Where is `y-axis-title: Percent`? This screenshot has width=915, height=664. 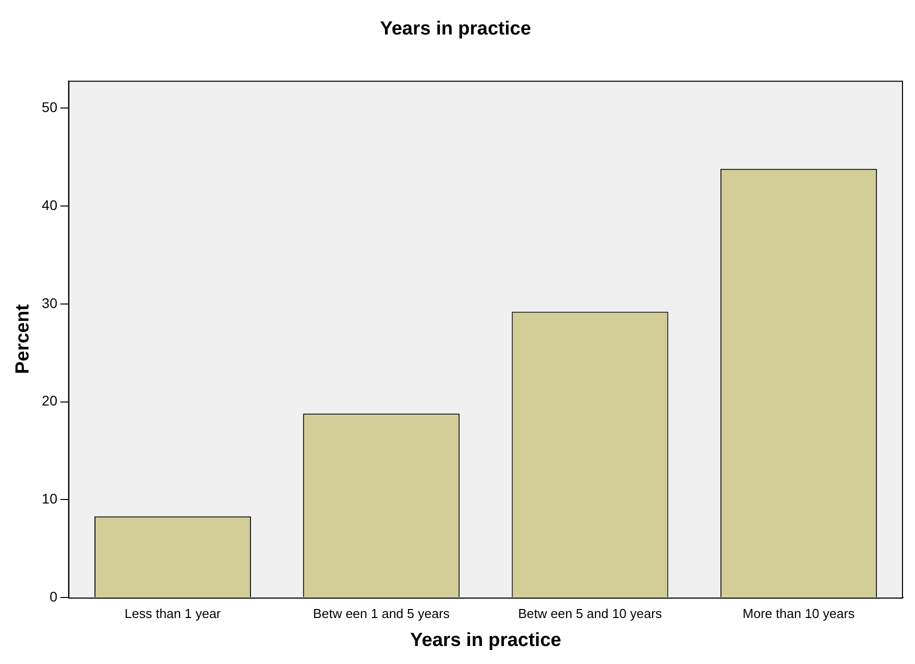
y-axis-title: Percent is located at coordinates (23, 339).